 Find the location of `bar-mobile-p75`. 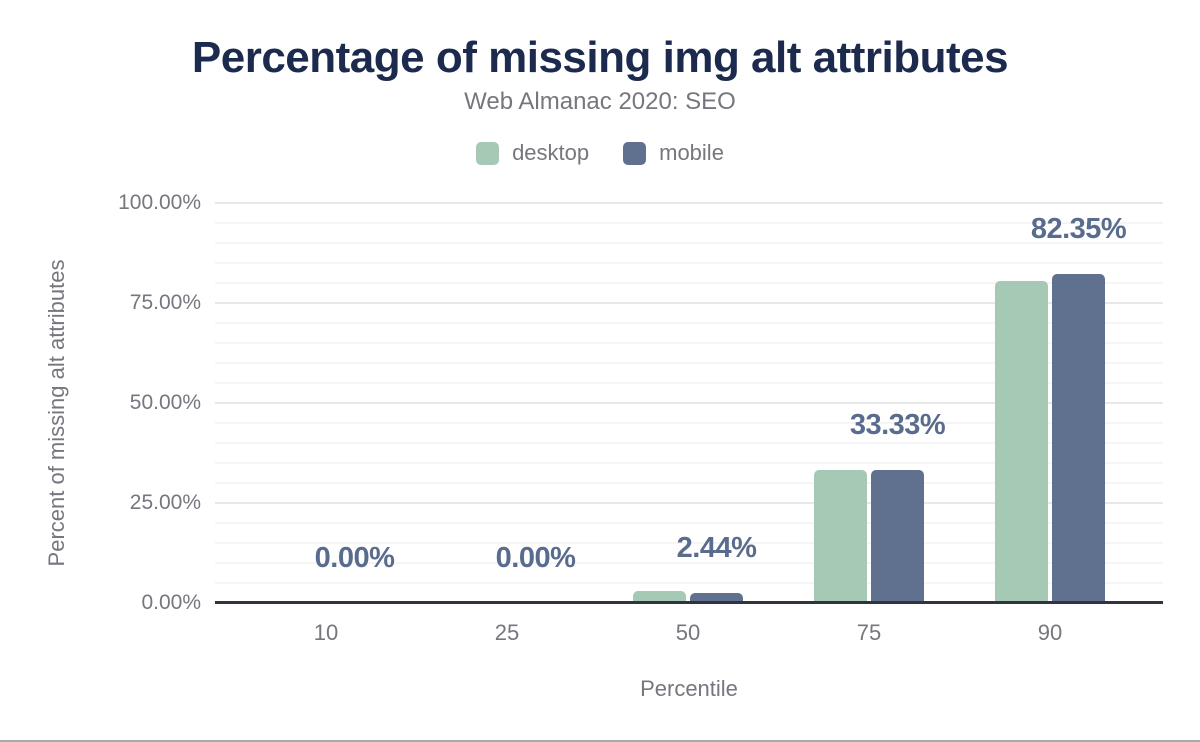

bar-mobile-p75 is located at coordinates (897, 536).